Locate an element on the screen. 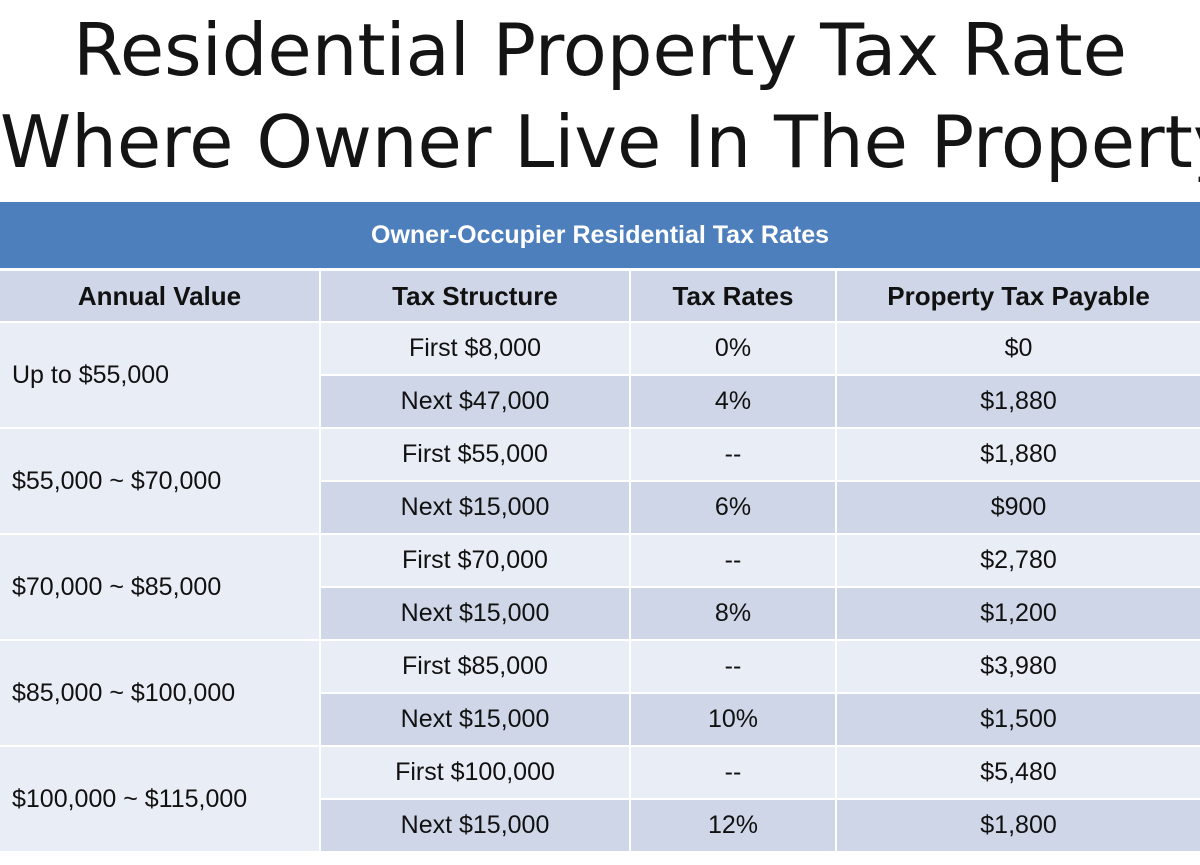 Image resolution: width=1200 pixels, height=865 pixels. header-annual-value: Annual Value is located at coordinates (160, 296).